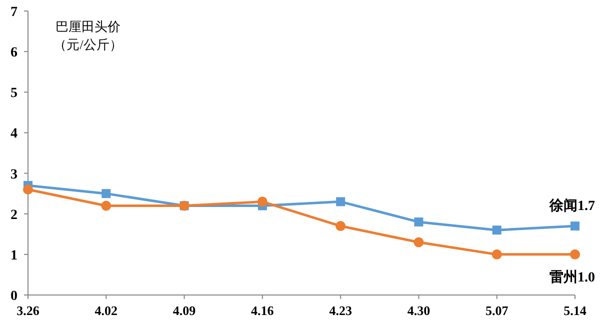 This screenshot has width=600, height=325. Describe the element at coordinates (14, 134) in the screenshot. I see `y-tick-label: 4` at that location.